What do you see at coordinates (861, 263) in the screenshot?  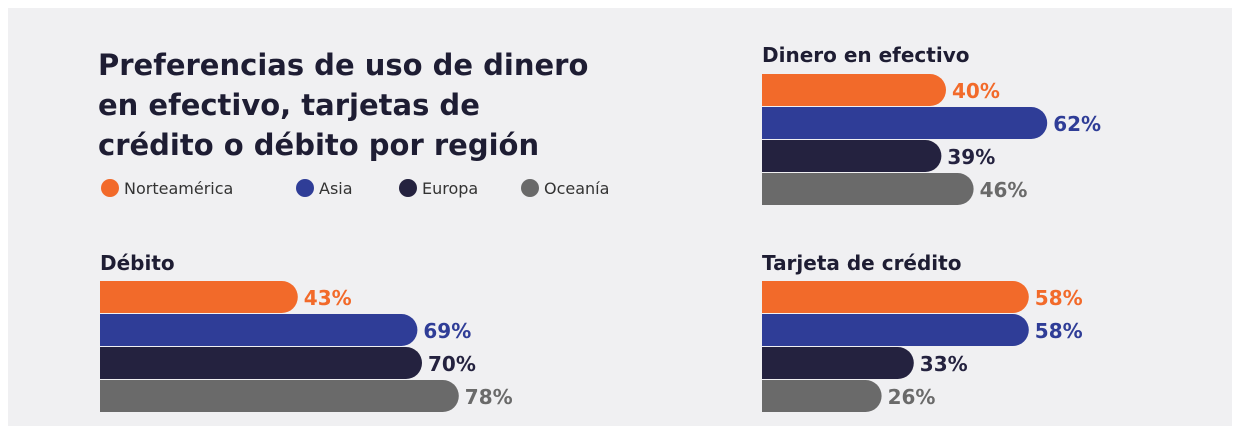 I see `chart-title: Tarjeta de crédito` at bounding box center [861, 263].